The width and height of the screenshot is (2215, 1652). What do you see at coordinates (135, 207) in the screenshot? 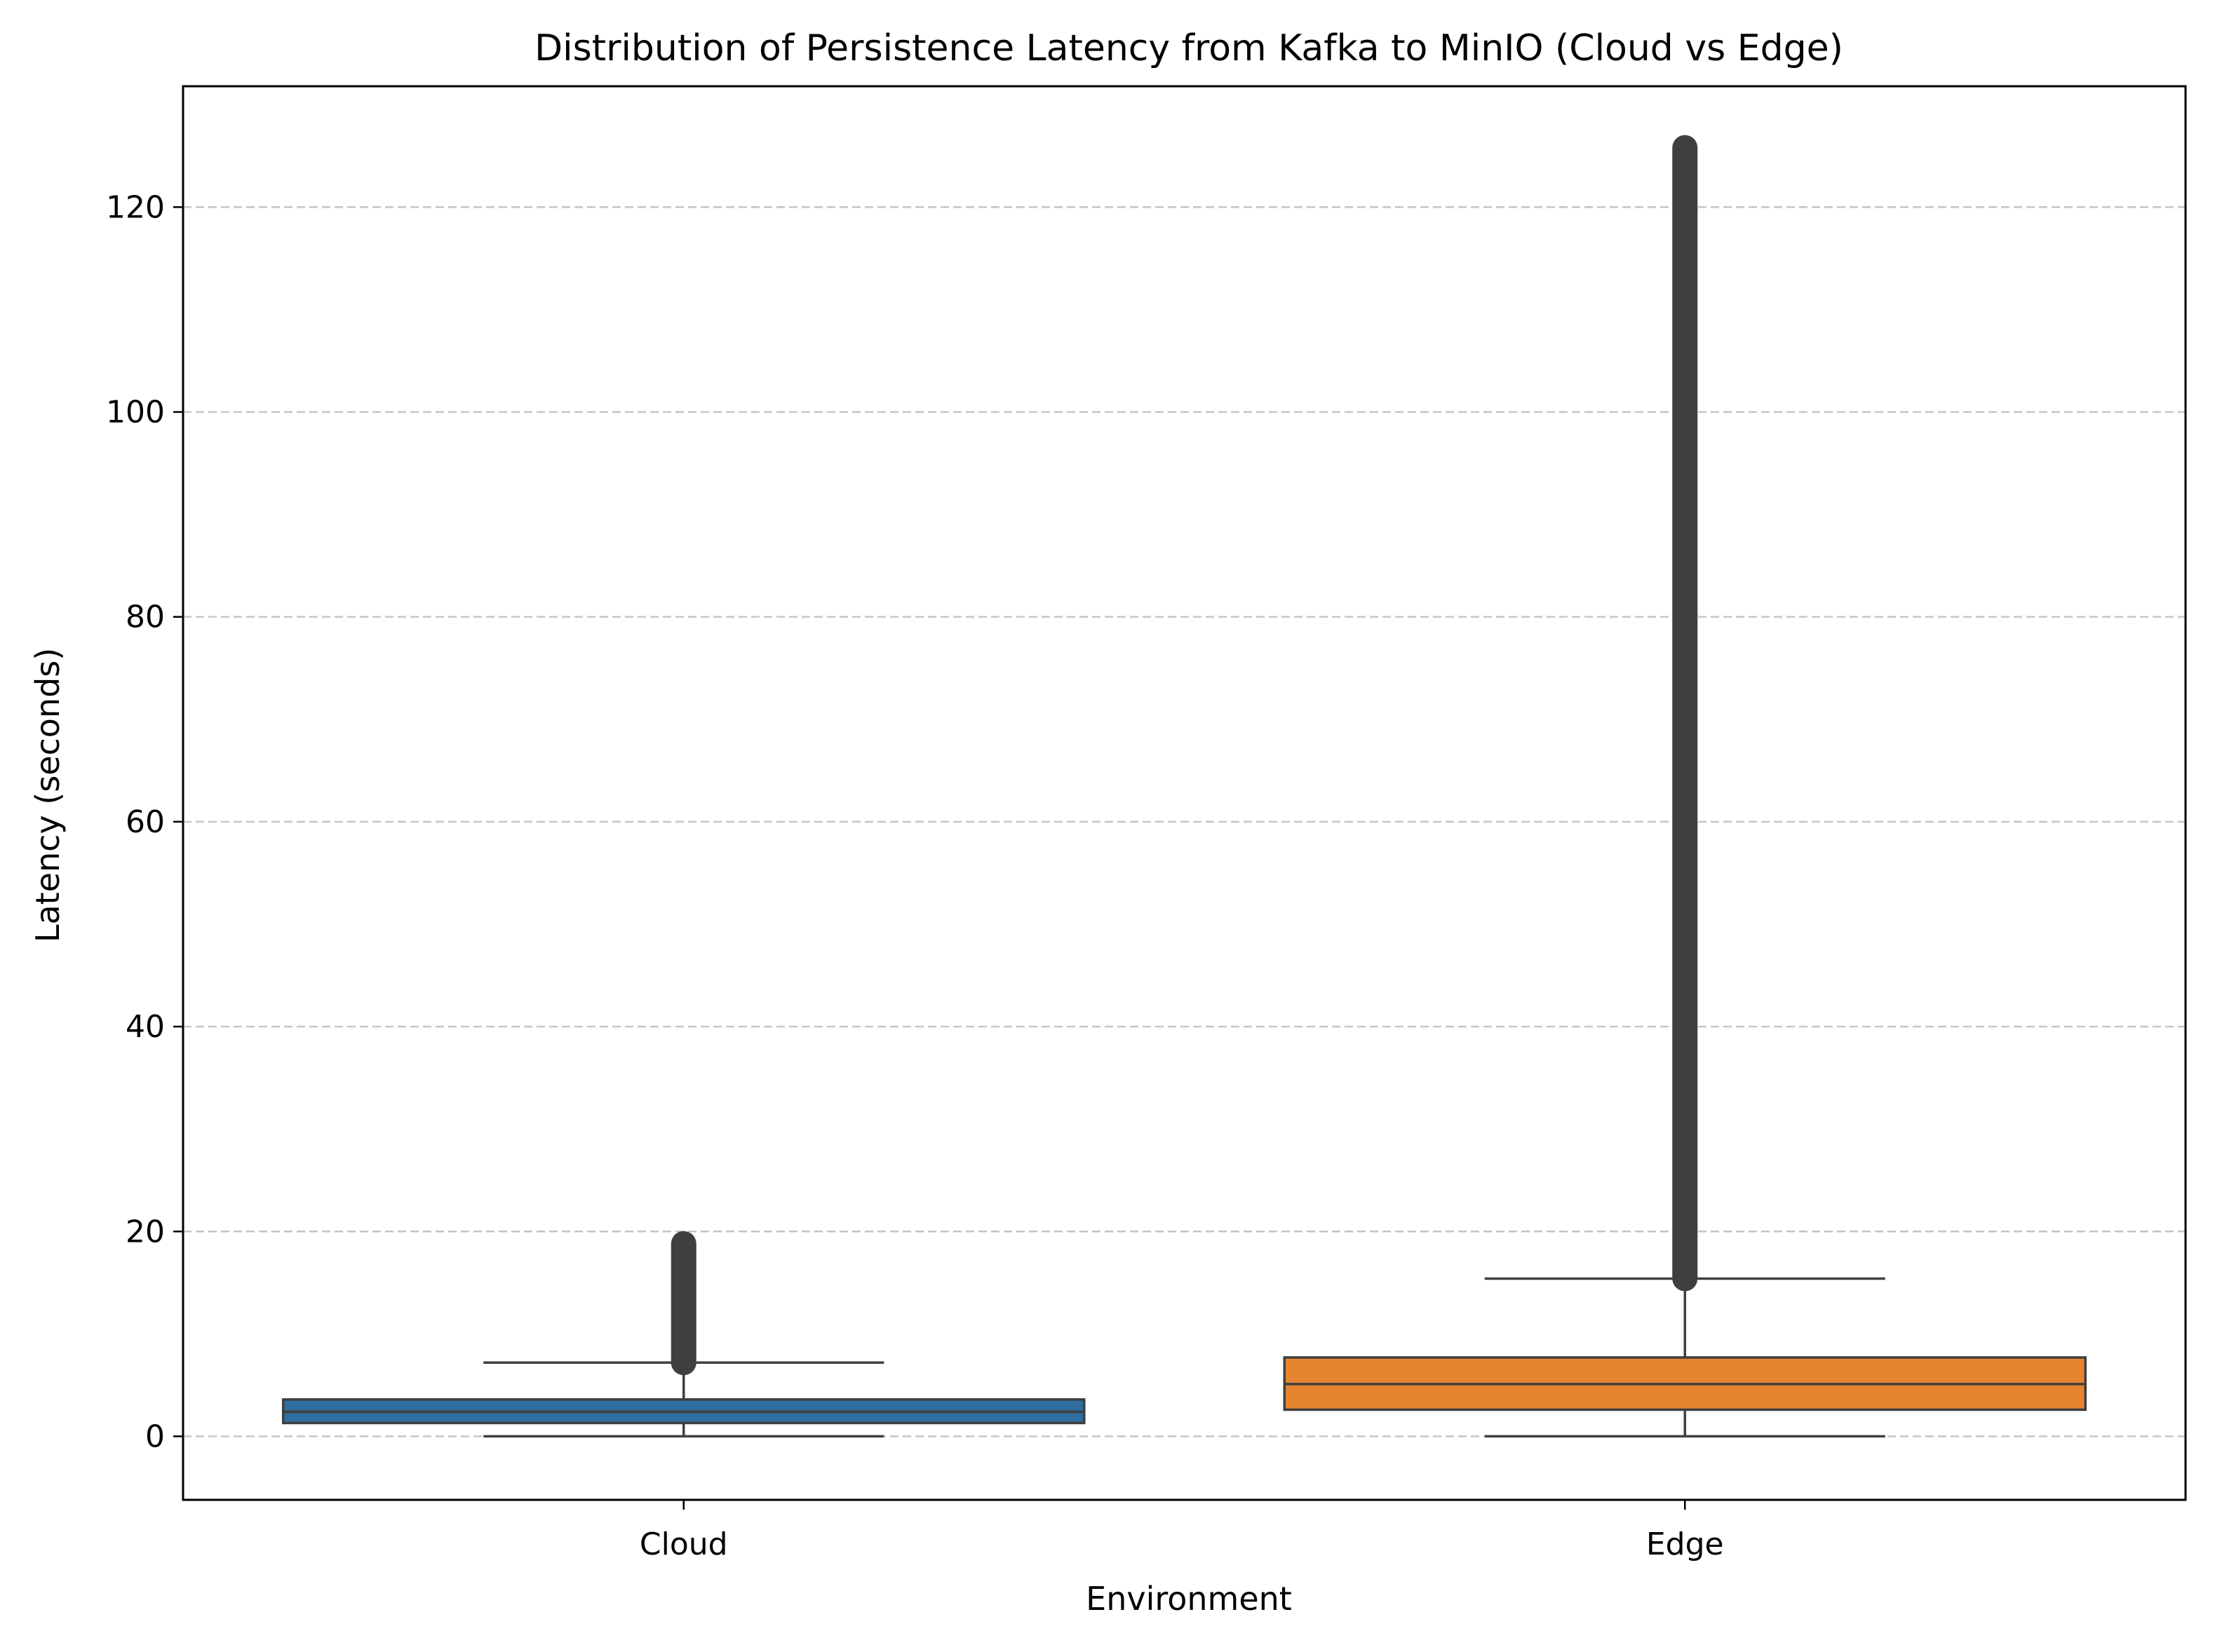
I see `y-tick-label: 120` at bounding box center [135, 207].